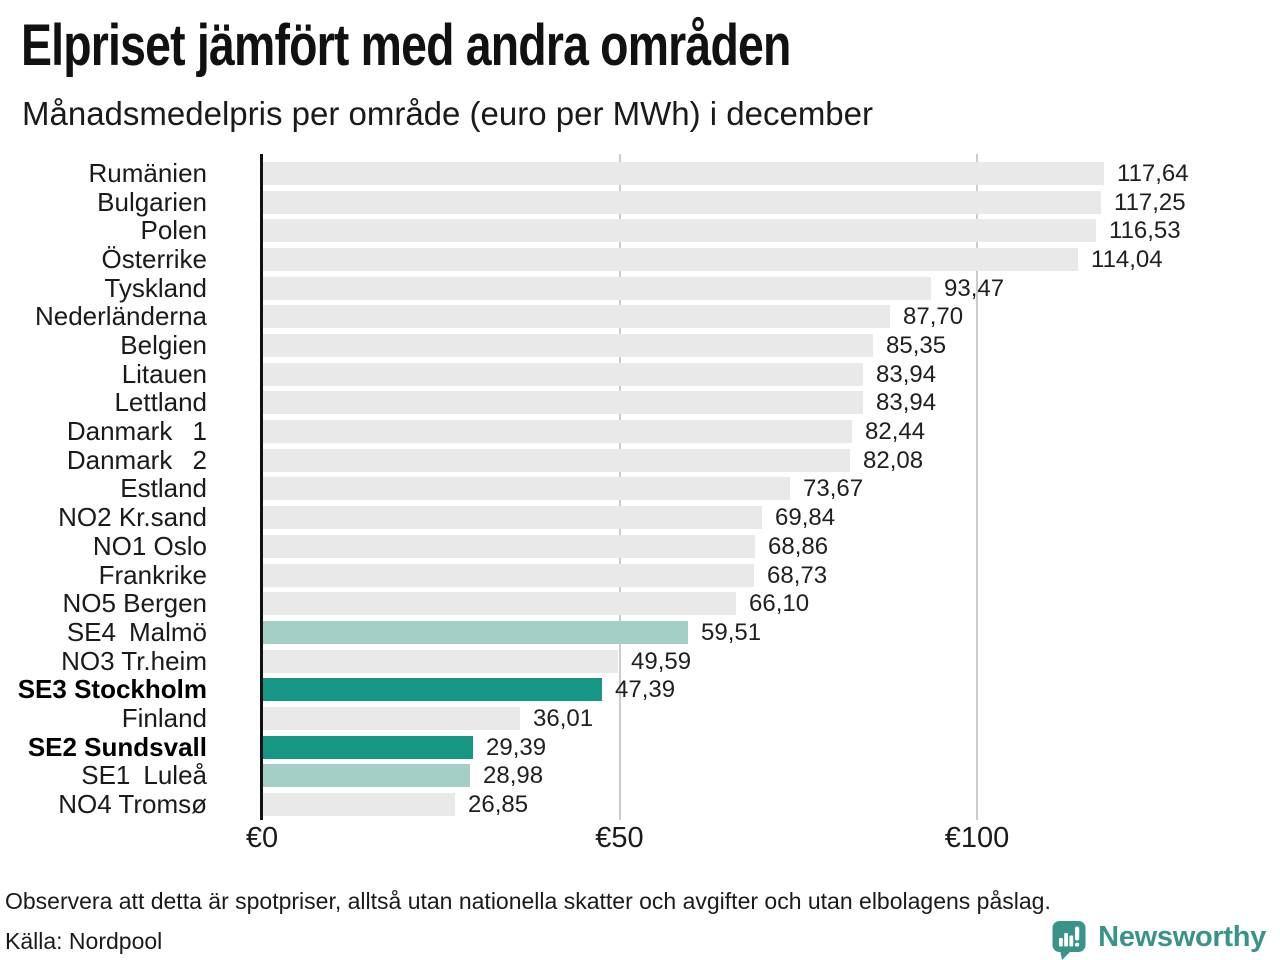  I want to click on category-label: NO4 Tromsø, so click(132, 804).